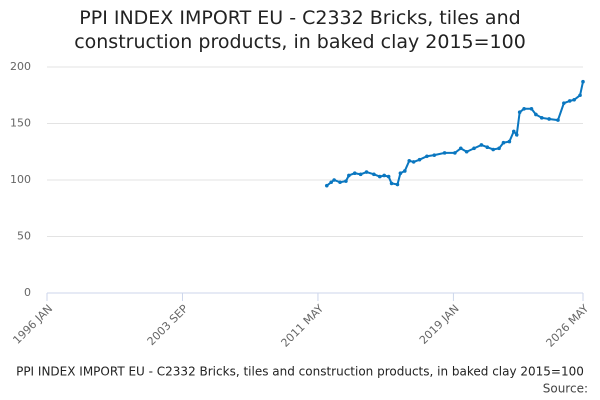 This screenshot has height=400, width=600. What do you see at coordinates (455, 134) in the screenshot?
I see `data-line` at bounding box center [455, 134].